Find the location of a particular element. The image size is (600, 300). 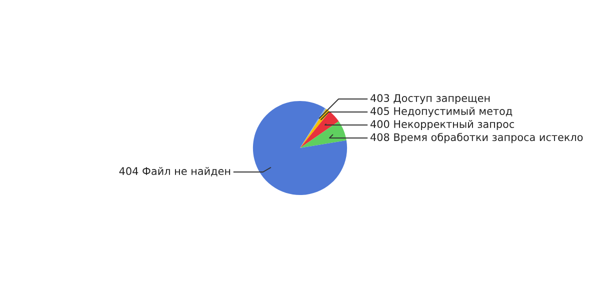

slice-label: 405 Недопустимый метод is located at coordinates (441, 112).